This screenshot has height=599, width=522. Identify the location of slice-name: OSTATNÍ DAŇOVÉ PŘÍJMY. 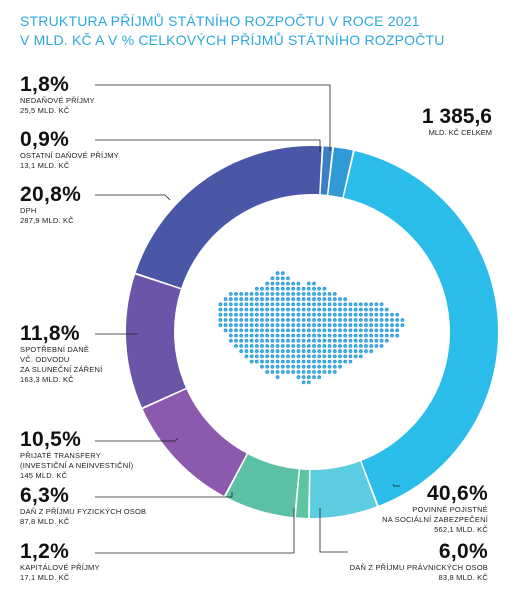
(69, 155).